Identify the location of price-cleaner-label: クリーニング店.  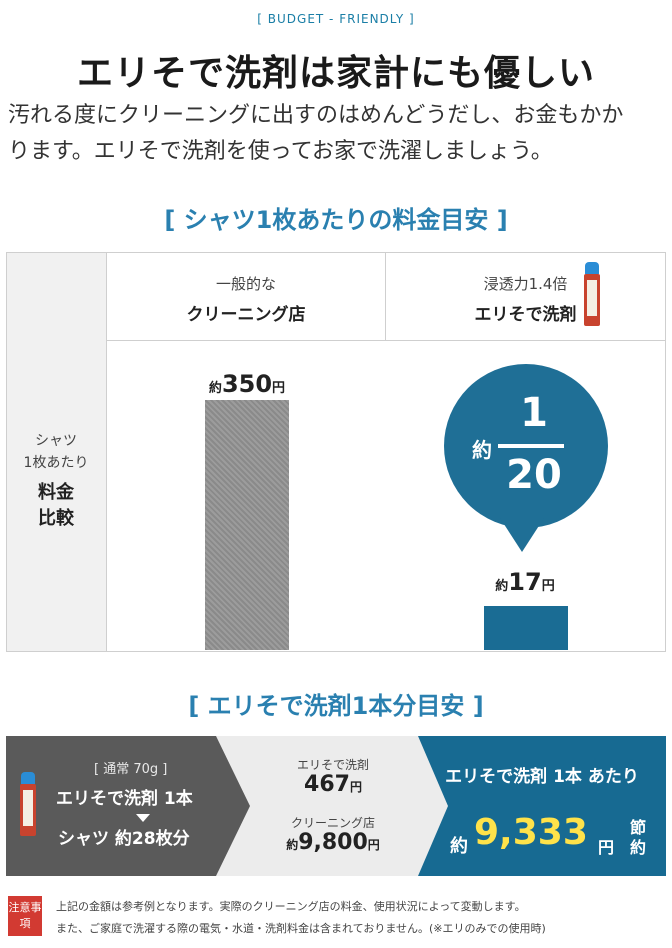
(332, 823).